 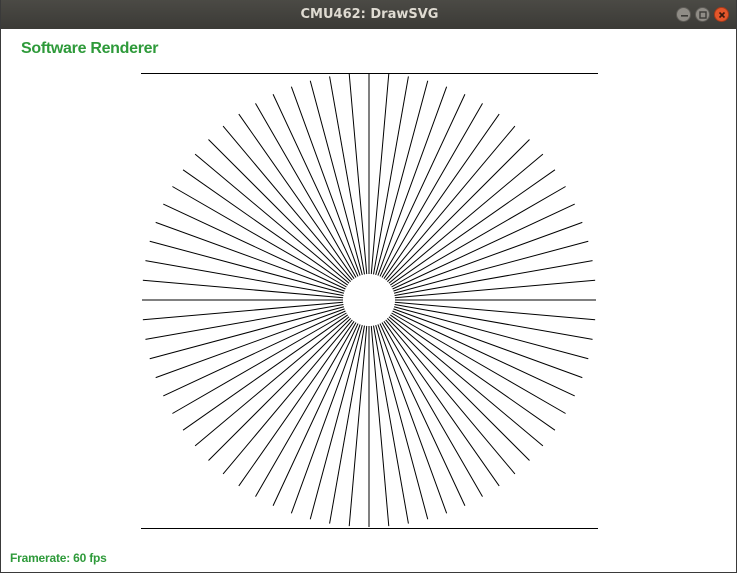 I want to click on close-button, so click(x=721, y=14).